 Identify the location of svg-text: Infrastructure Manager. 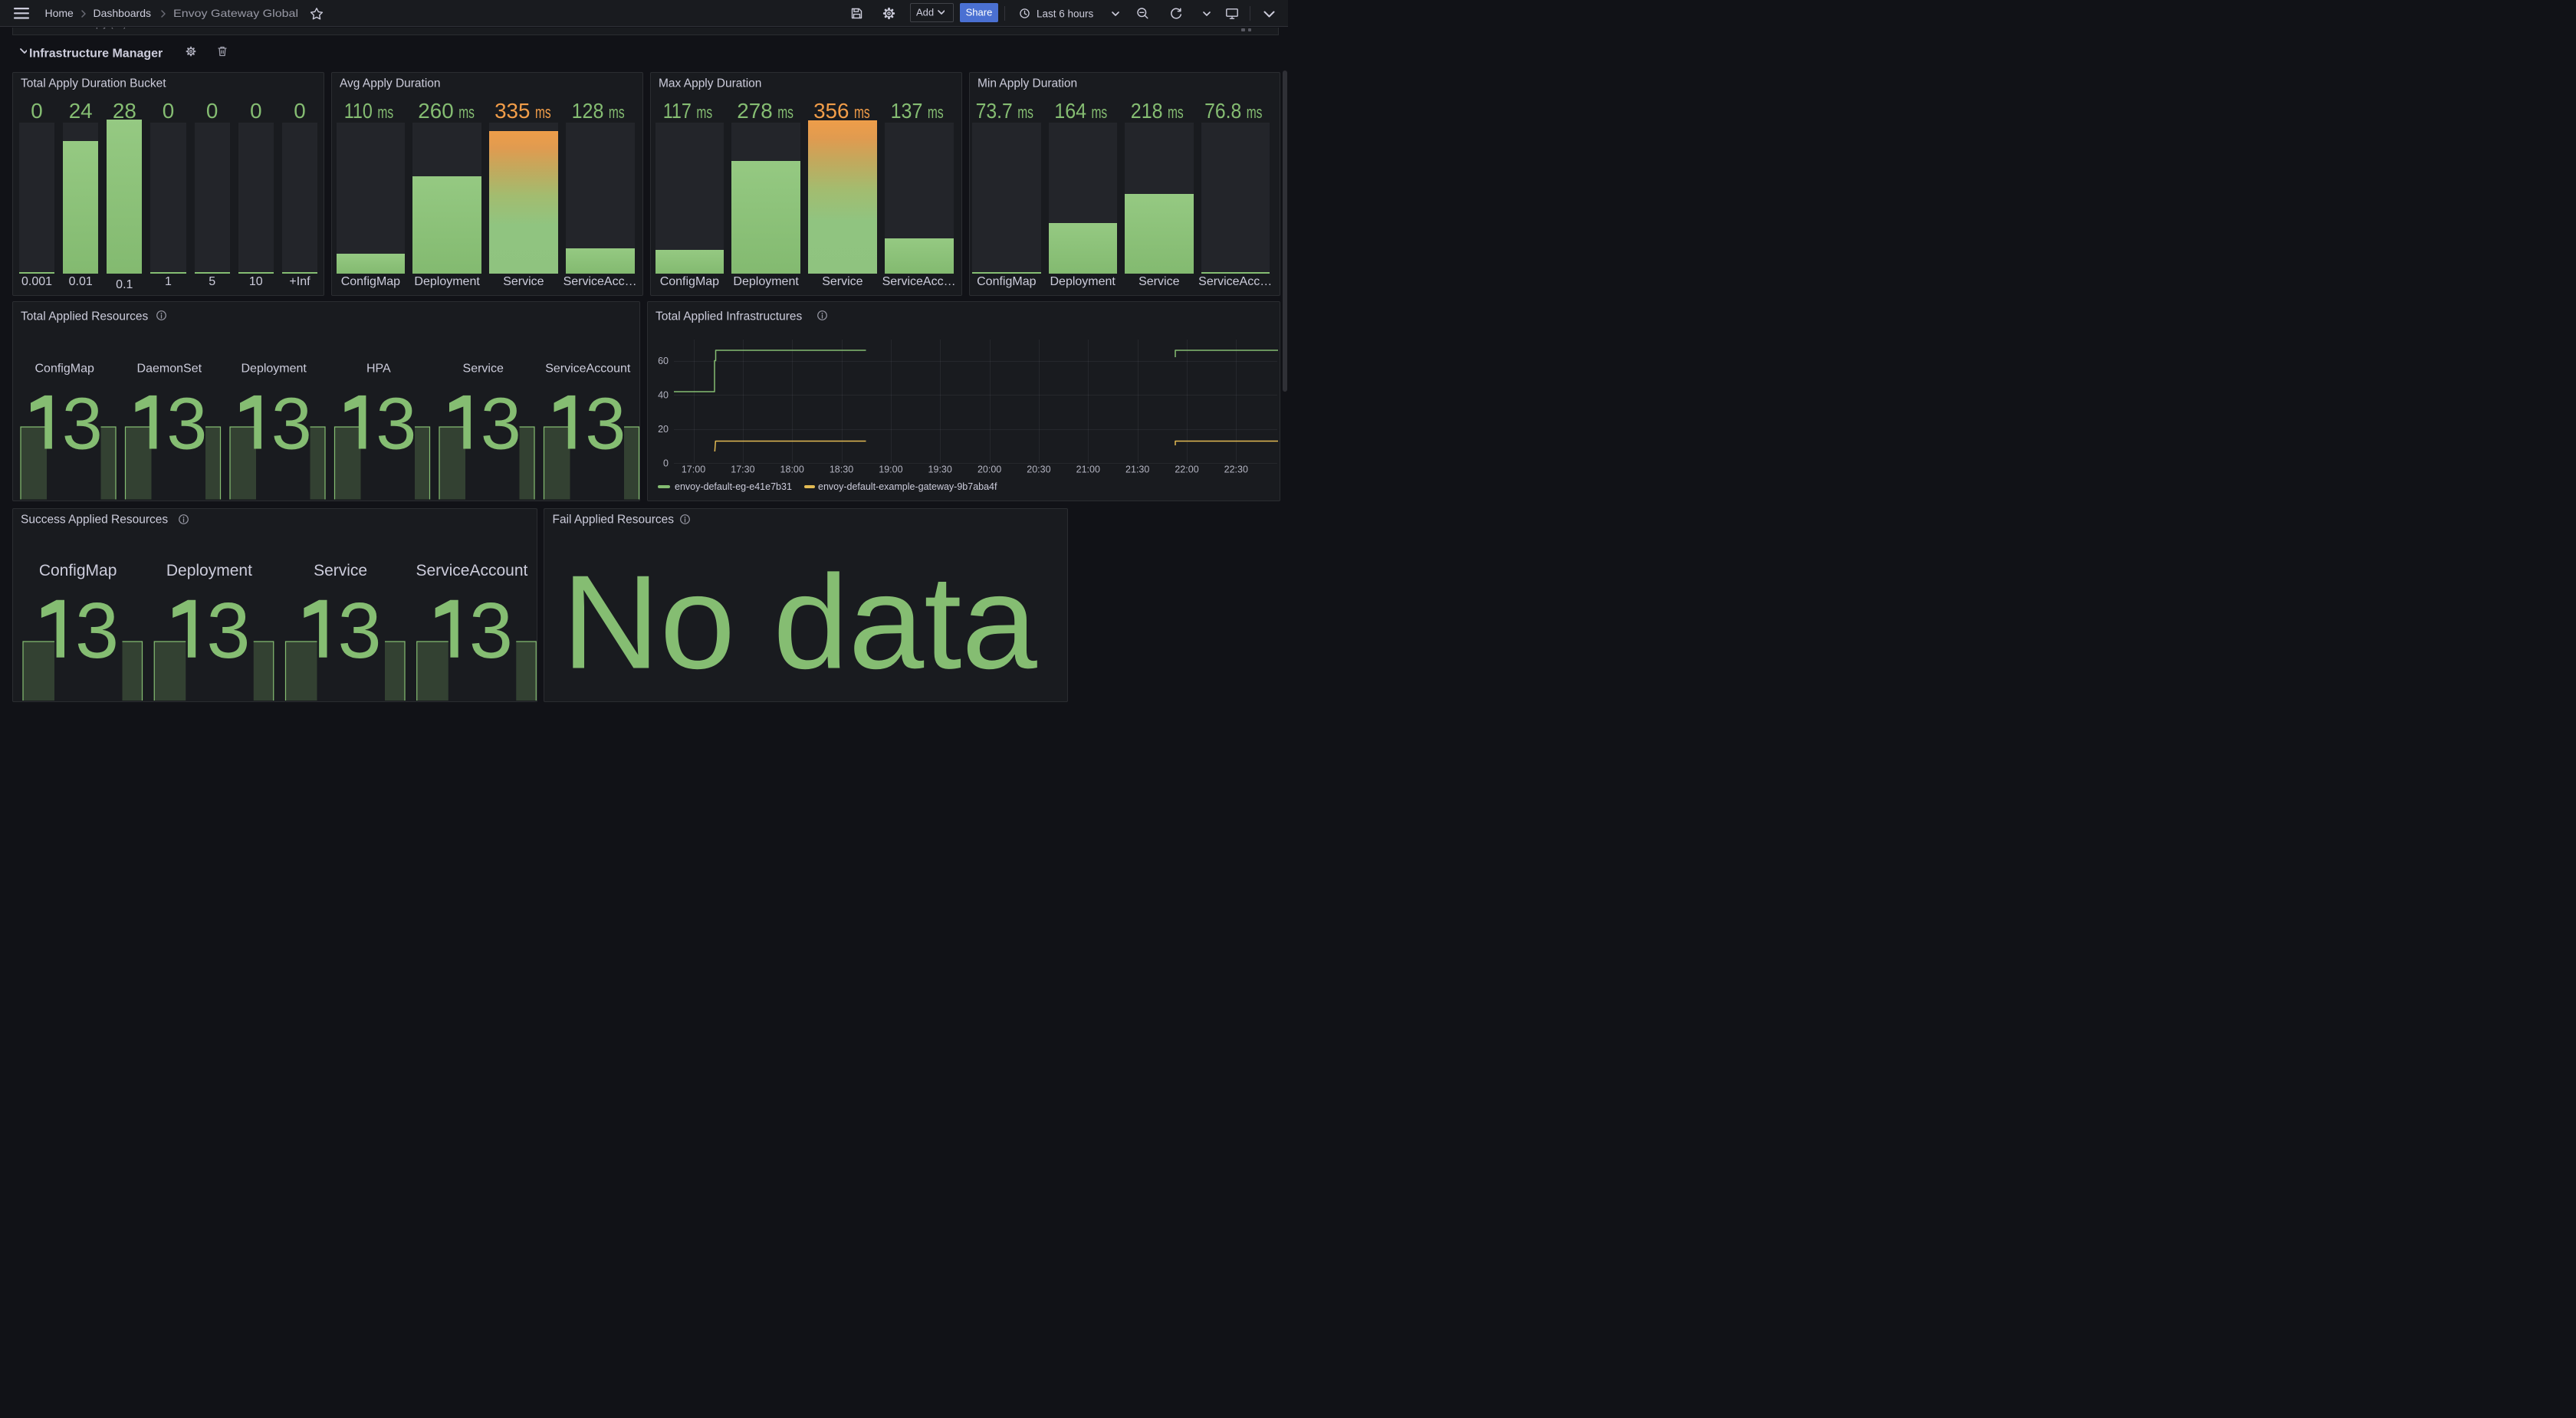
(96, 54).